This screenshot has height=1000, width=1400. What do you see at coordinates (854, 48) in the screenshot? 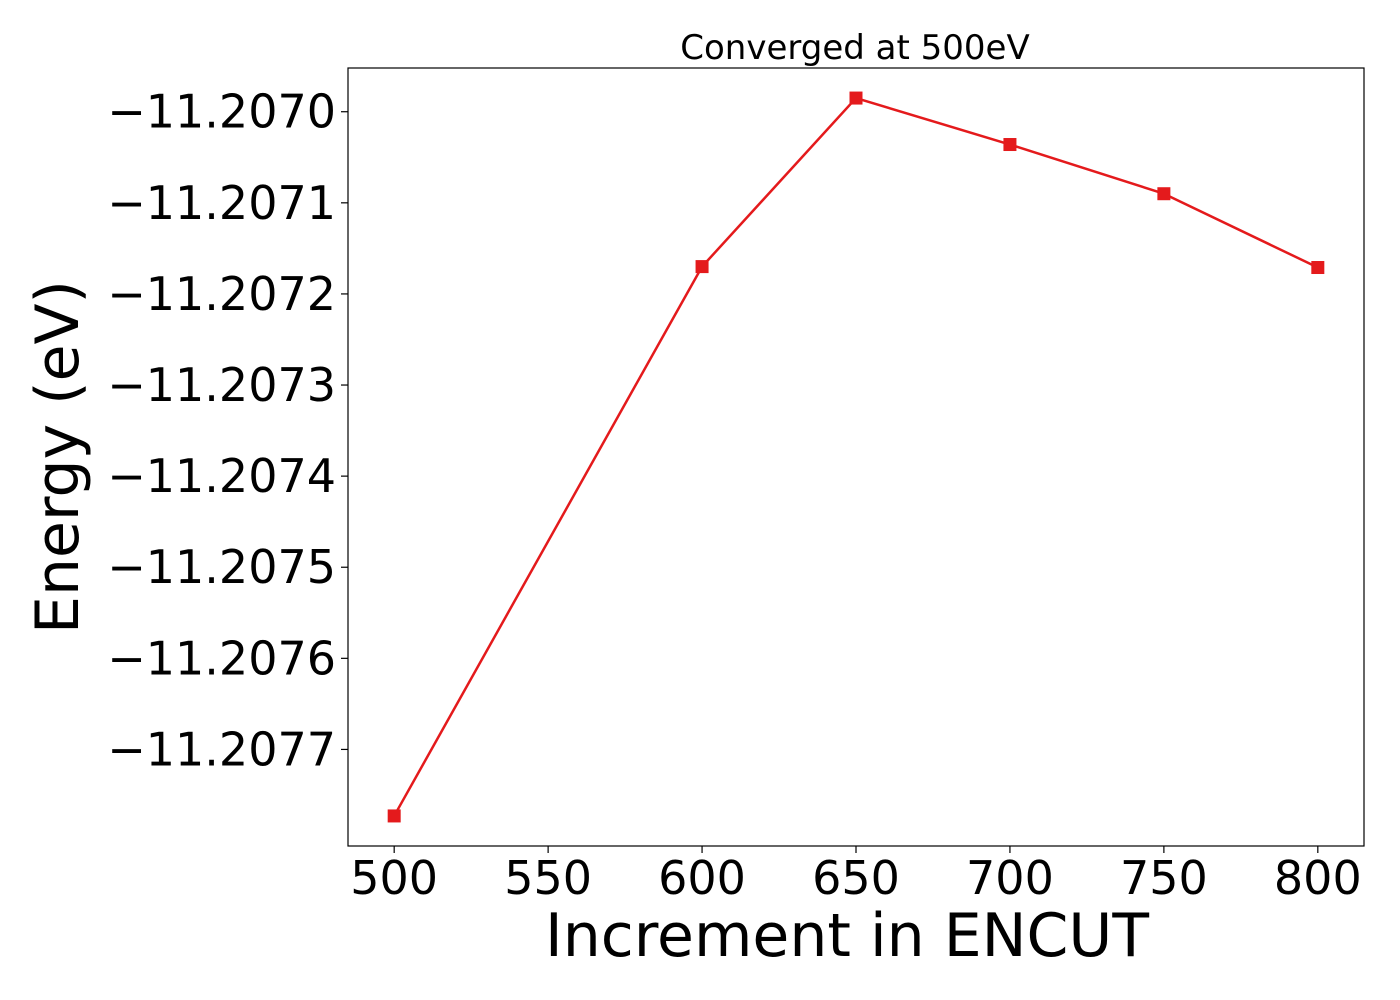
I see `chart-title: Converged at 500eV` at bounding box center [854, 48].